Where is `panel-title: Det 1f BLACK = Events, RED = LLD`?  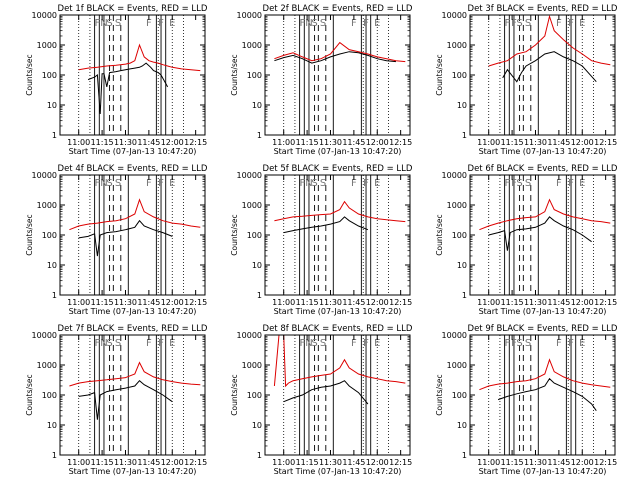
panel-title: Det 1f BLACK = Events, RED = LLD is located at coordinates (133, 9).